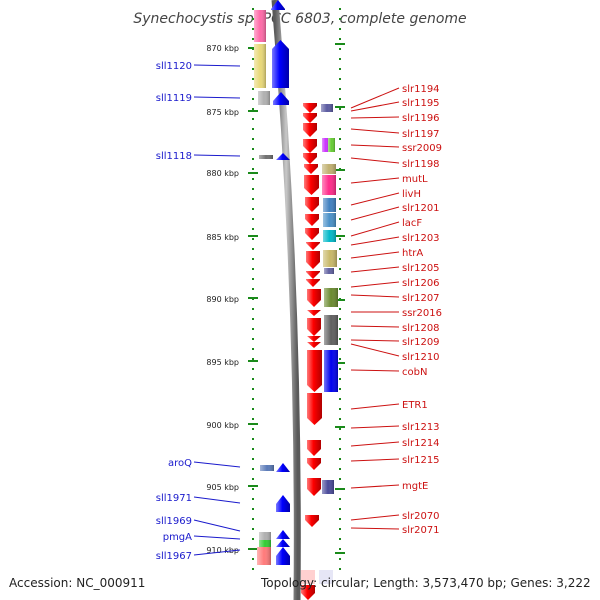 The height and width of the screenshot is (600, 600). I want to click on gene-label-right: livH, so click(411, 194).